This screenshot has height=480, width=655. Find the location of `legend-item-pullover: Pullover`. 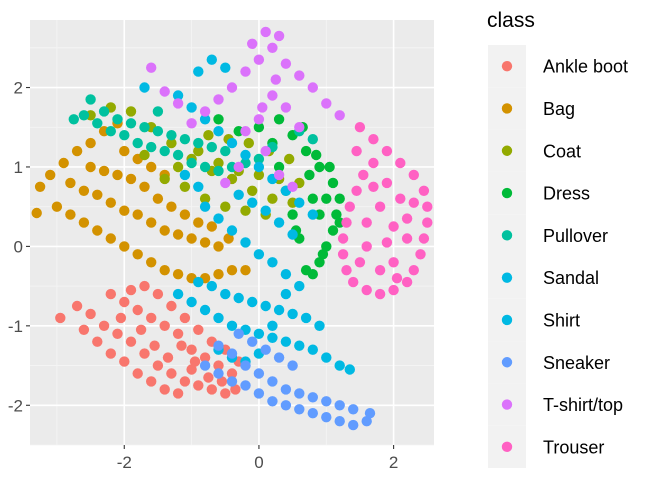

legend-item-pullover: Pullover is located at coordinates (548, 235).